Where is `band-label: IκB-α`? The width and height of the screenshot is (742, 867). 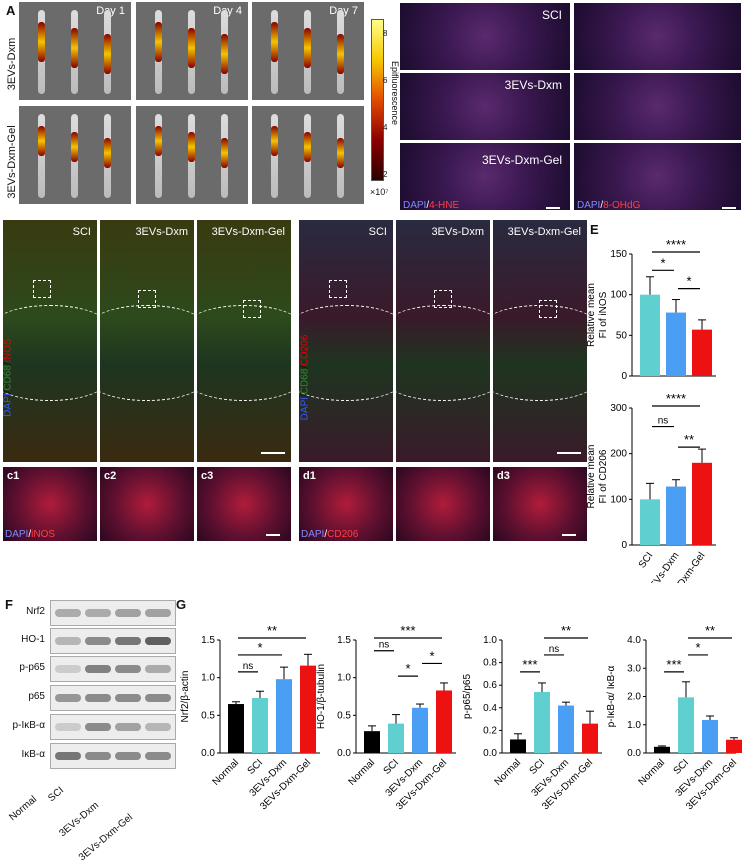
band-label: IκB-α is located at coordinates (33, 754).